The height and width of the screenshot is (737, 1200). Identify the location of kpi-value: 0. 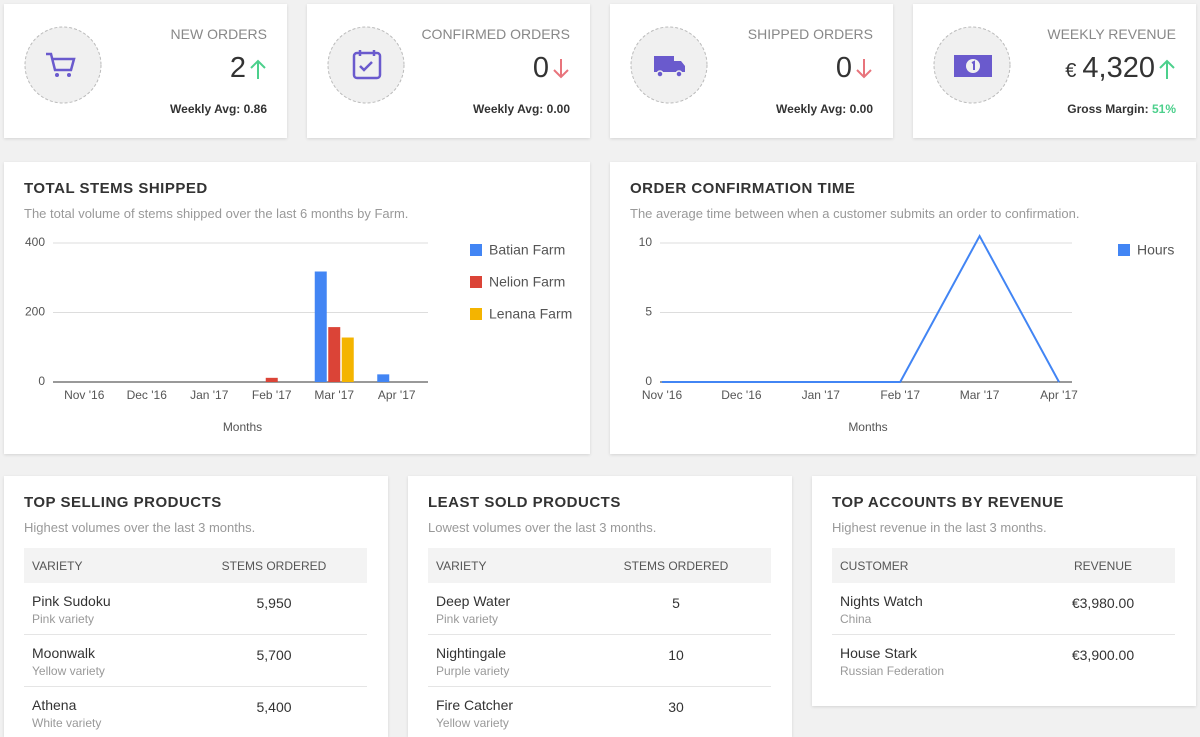
(540, 68).